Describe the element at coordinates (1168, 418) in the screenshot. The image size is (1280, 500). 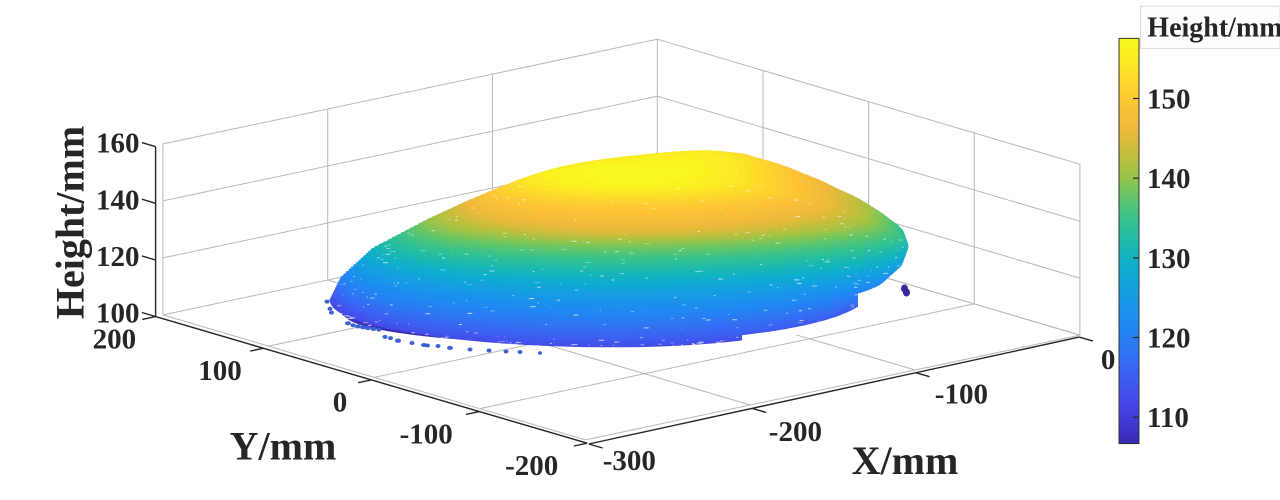
I see `svg-text: 110` at that location.